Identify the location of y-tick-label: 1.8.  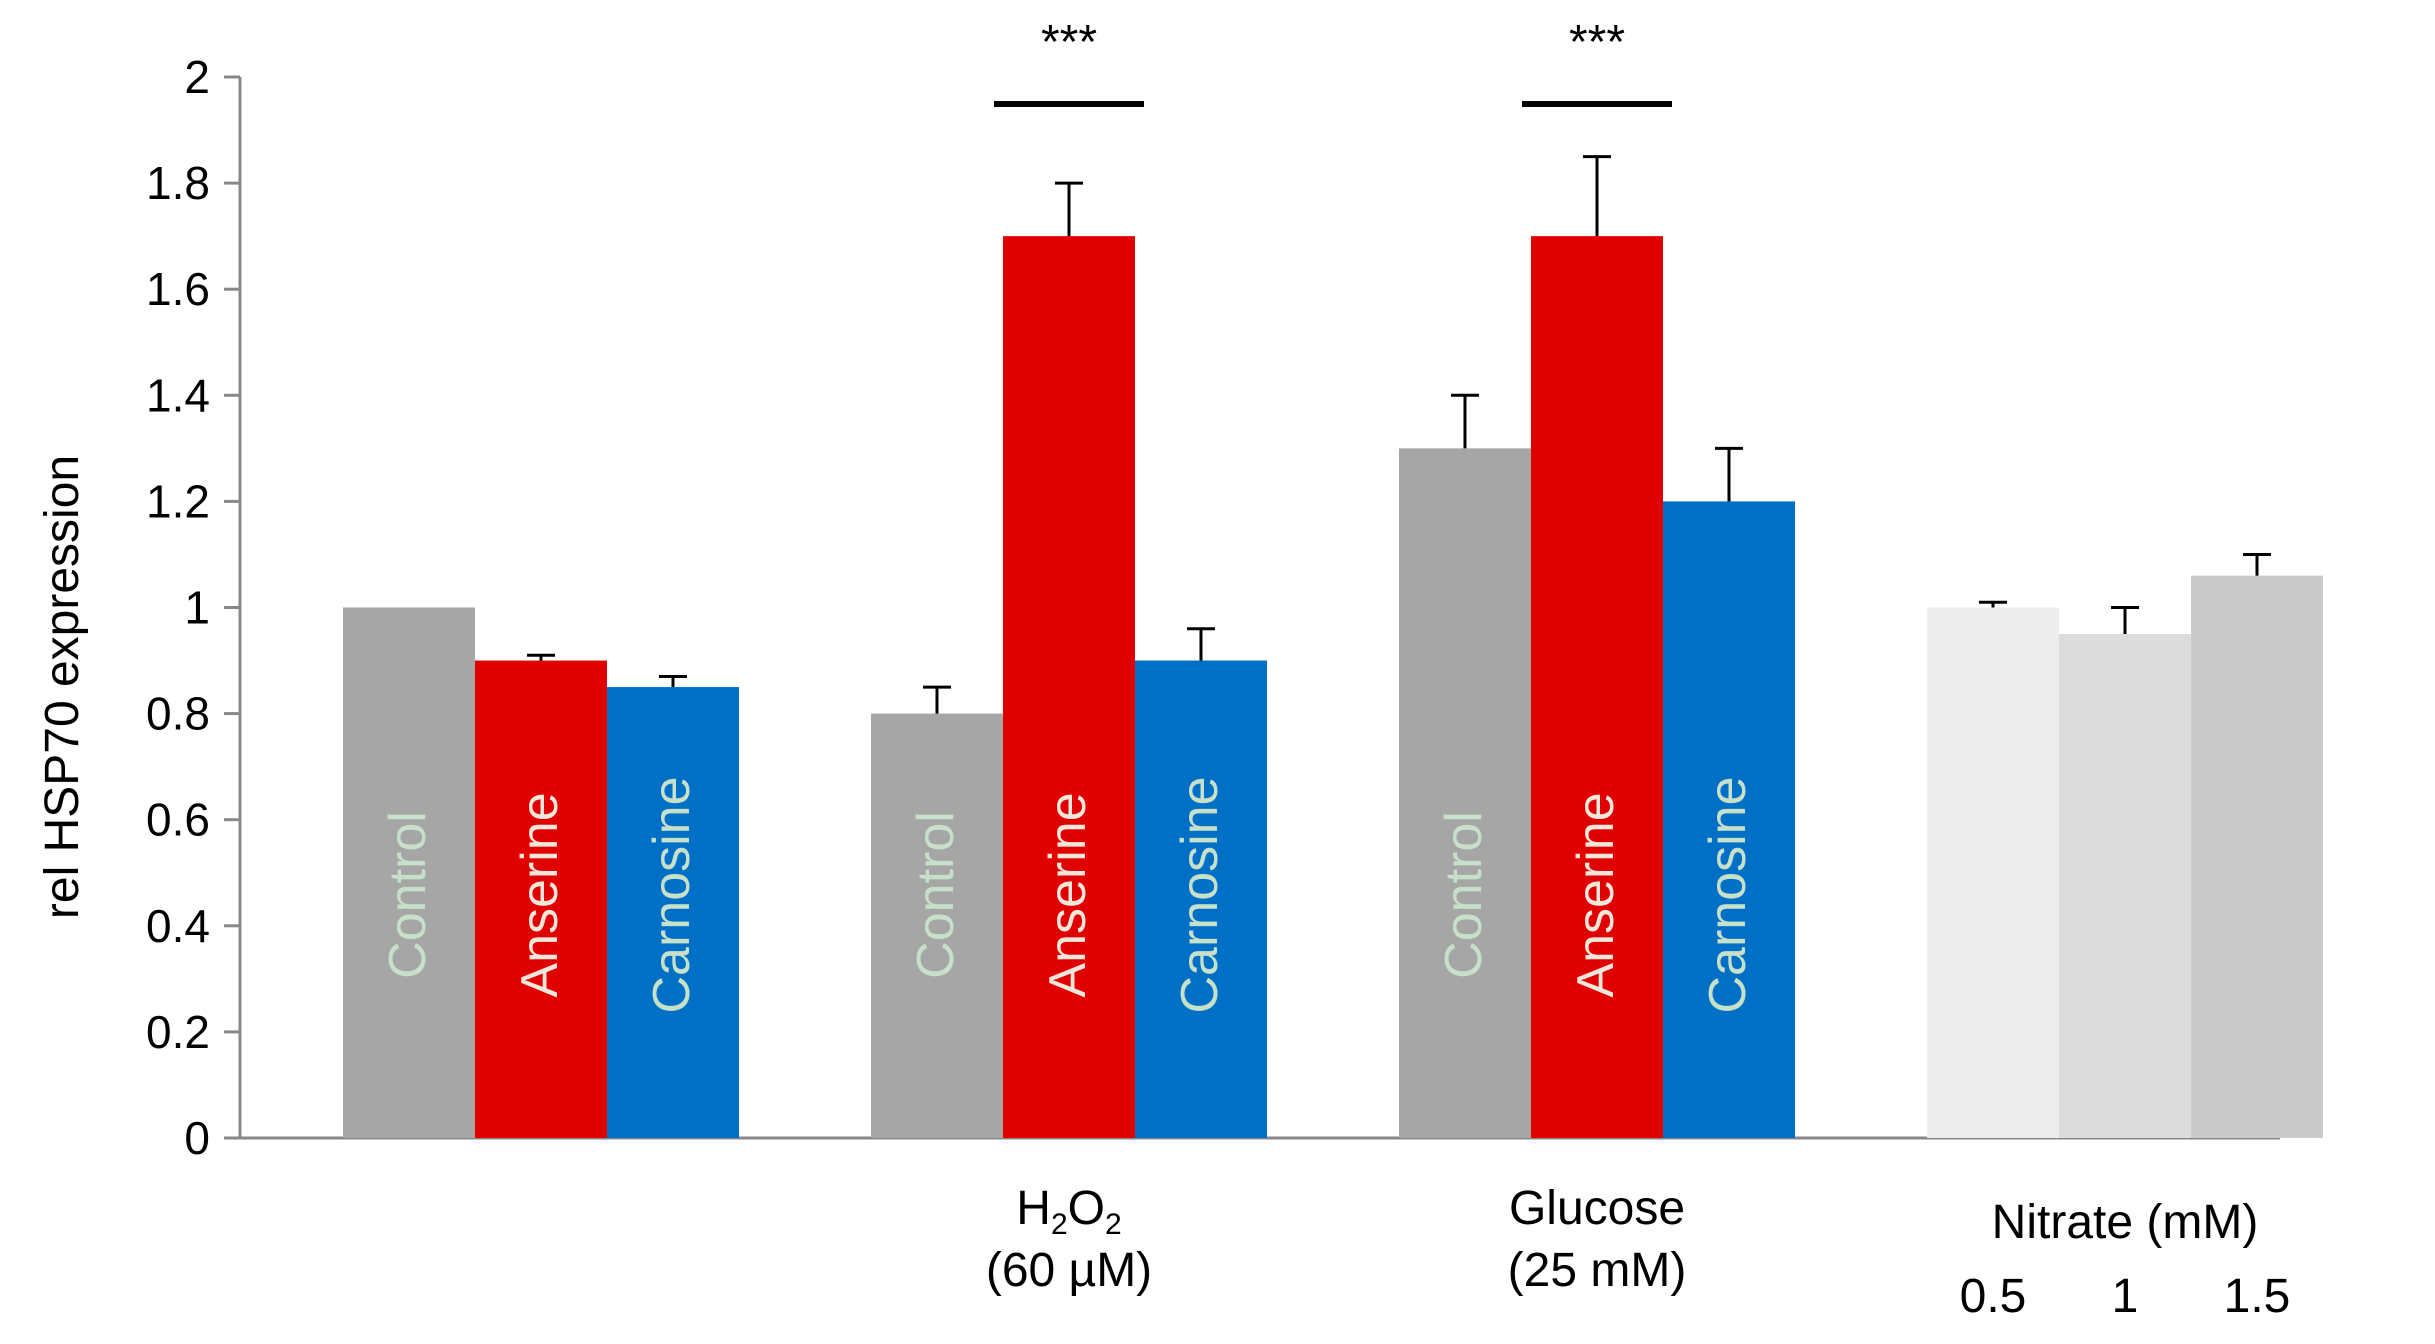
(178, 183).